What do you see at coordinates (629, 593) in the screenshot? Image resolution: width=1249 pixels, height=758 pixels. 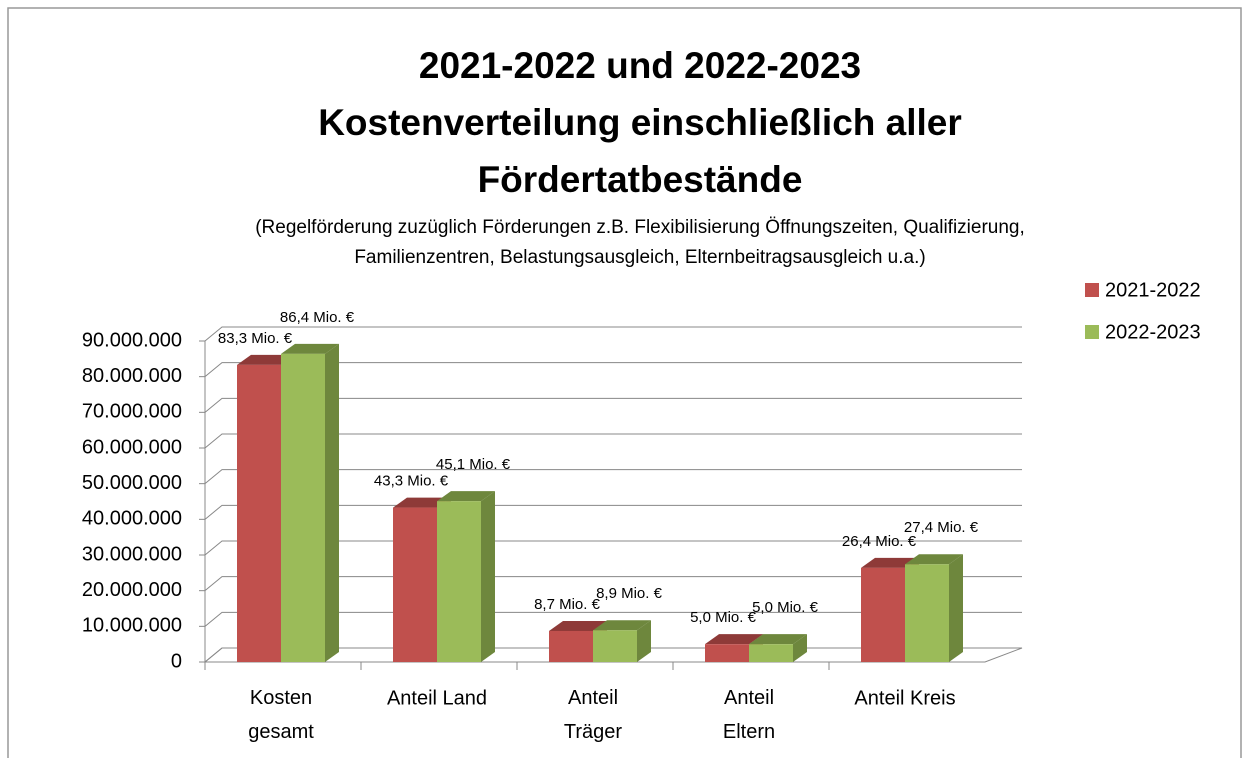 I see `value-label: 8,9 Mio. €` at bounding box center [629, 593].